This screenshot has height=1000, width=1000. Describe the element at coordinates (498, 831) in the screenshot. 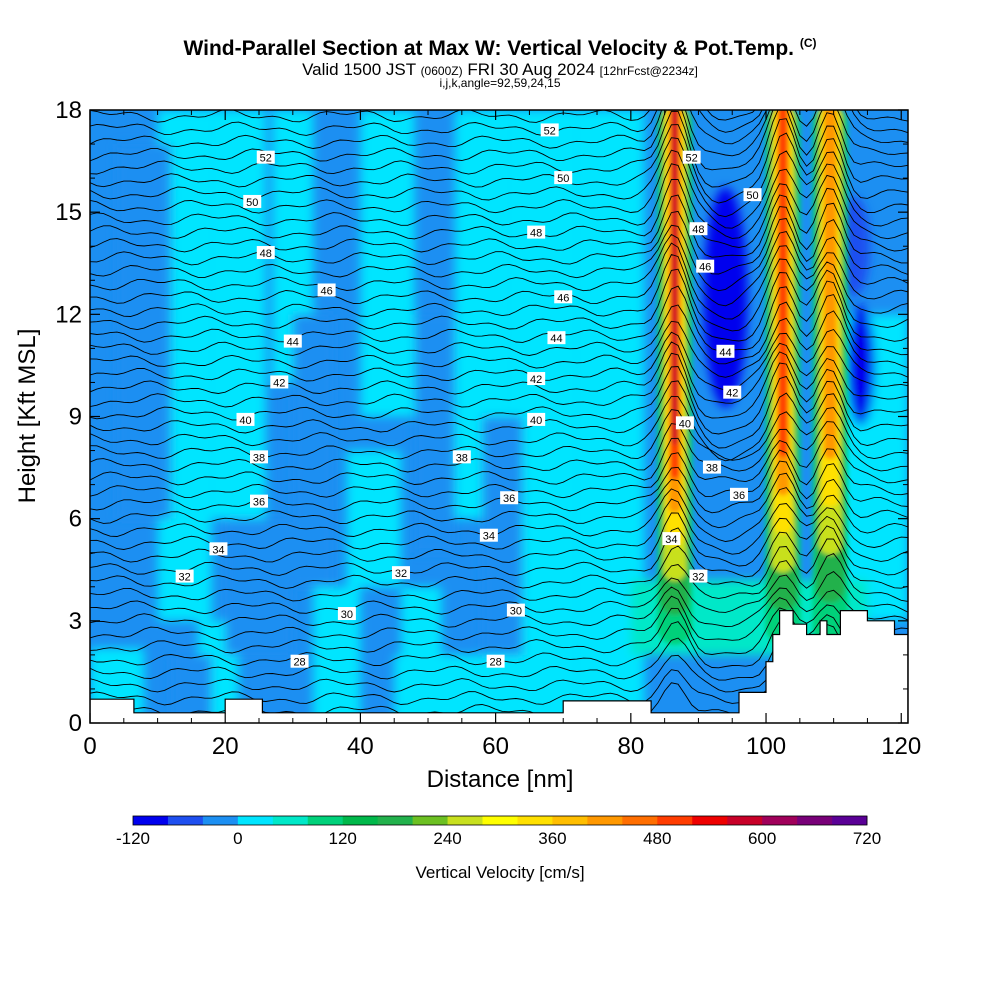

I see `colorbar: -120 0 120 240 360 480 600 720` at that location.